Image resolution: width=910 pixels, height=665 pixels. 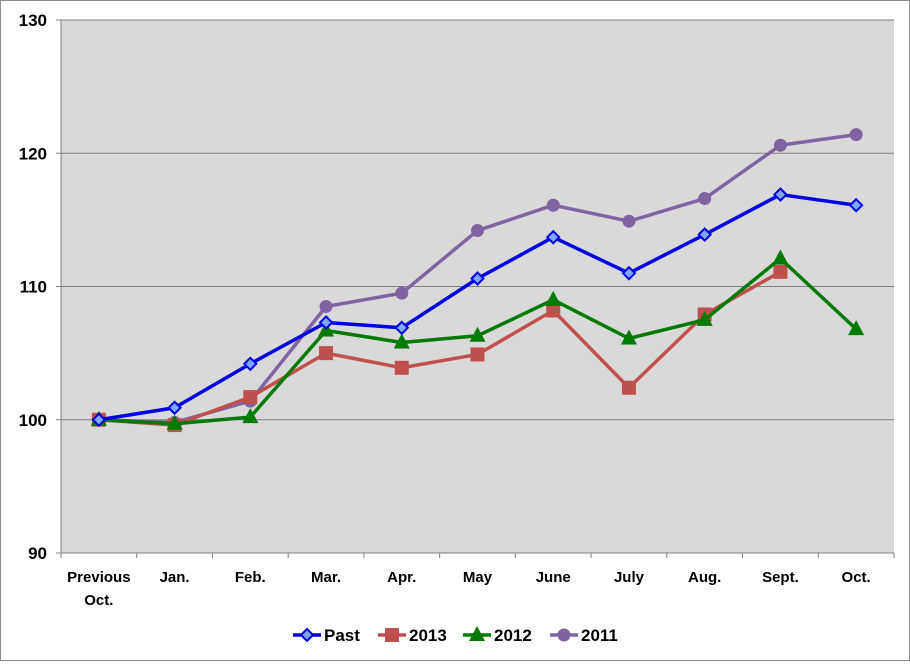 I want to click on legend-item-2011: 2011, so click(x=584, y=635).